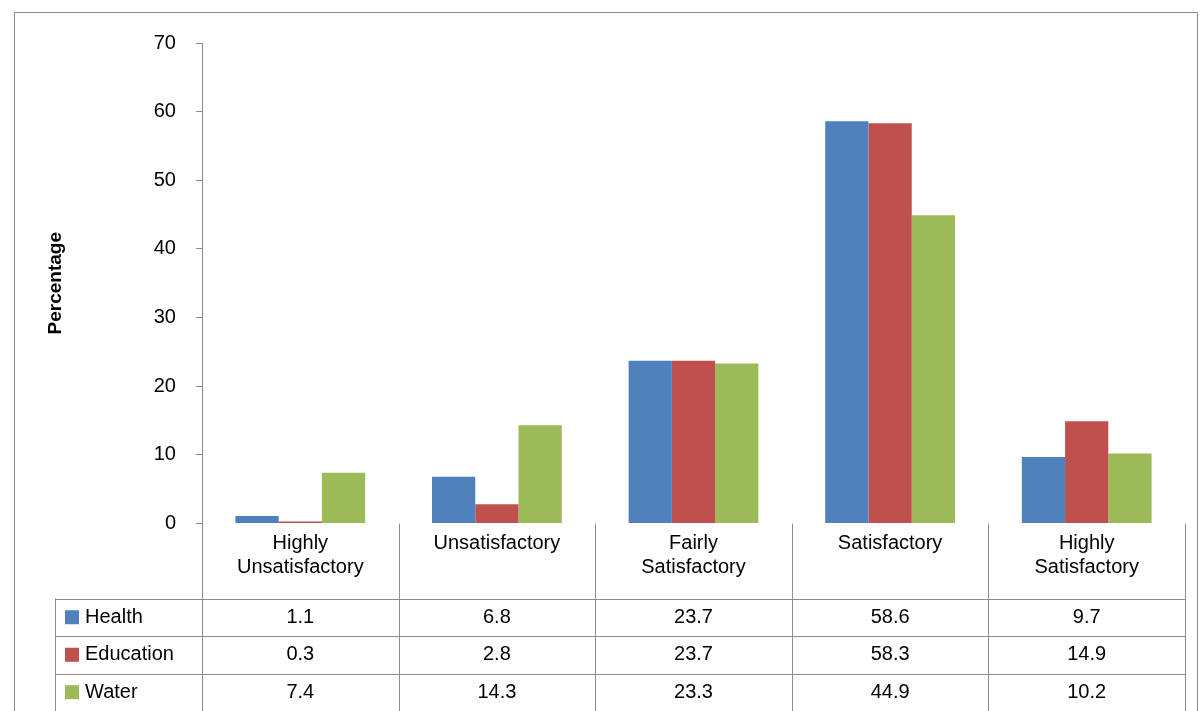 The image size is (1200, 711). I want to click on data-label: 2.8, so click(496, 653).